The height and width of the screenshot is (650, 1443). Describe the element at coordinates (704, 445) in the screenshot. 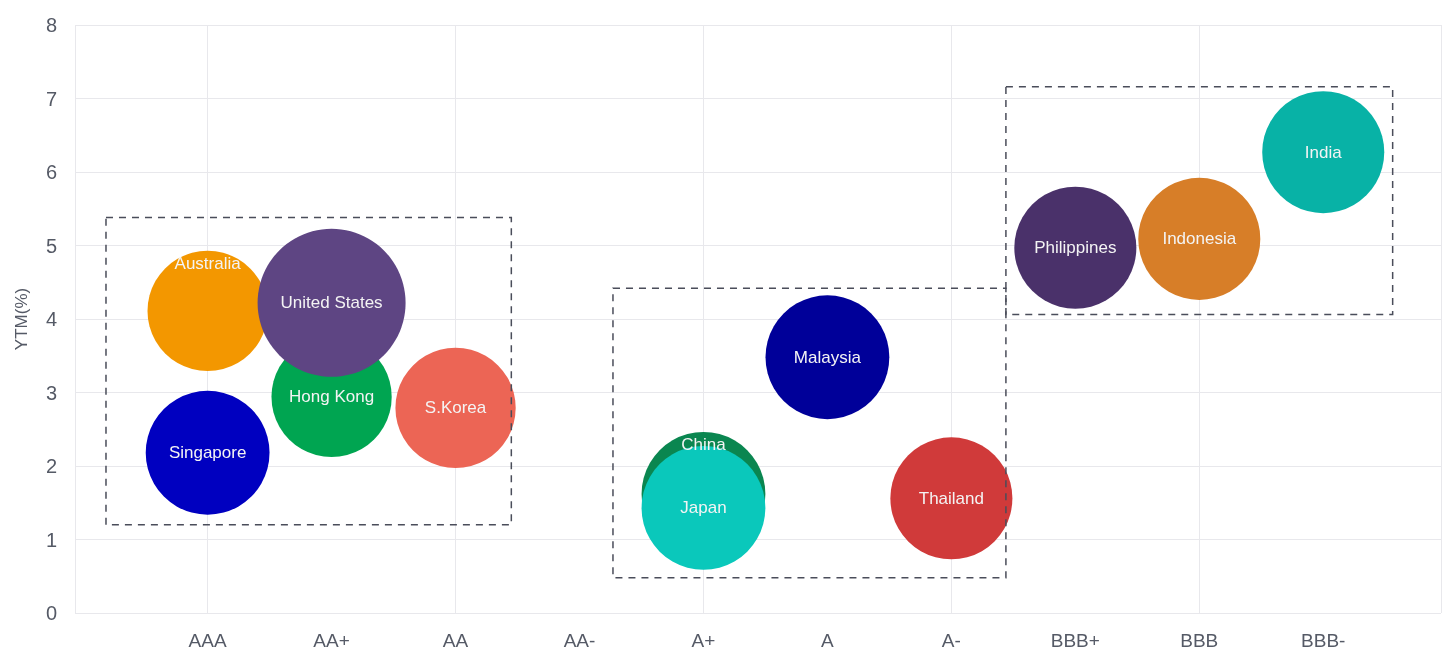

I see `series-label: China` at that location.